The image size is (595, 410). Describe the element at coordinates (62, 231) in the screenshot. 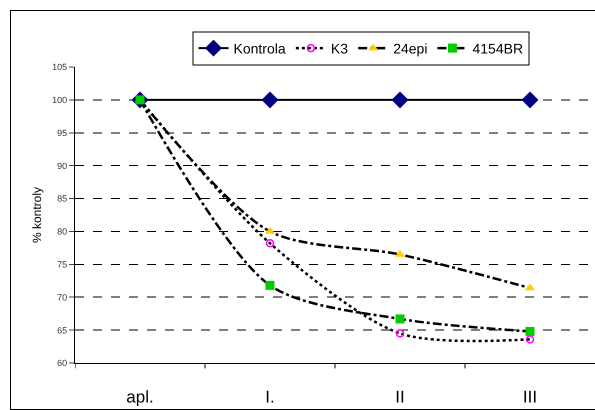

I see `y-tick-label: 80` at that location.